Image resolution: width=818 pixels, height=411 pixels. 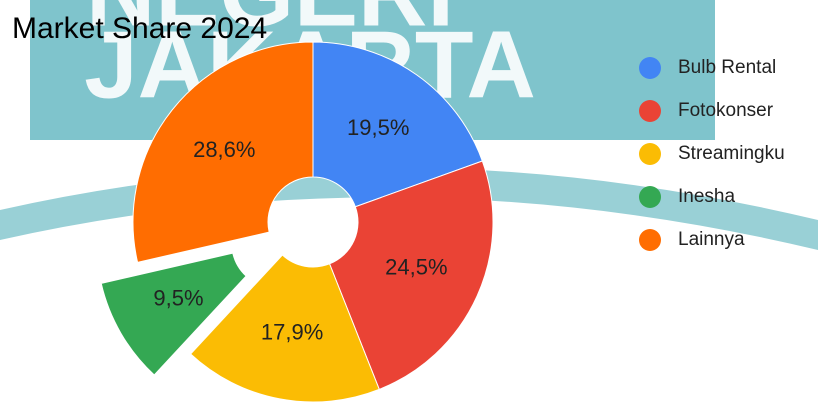 I want to click on data-label: 19,5%, so click(x=378, y=127).